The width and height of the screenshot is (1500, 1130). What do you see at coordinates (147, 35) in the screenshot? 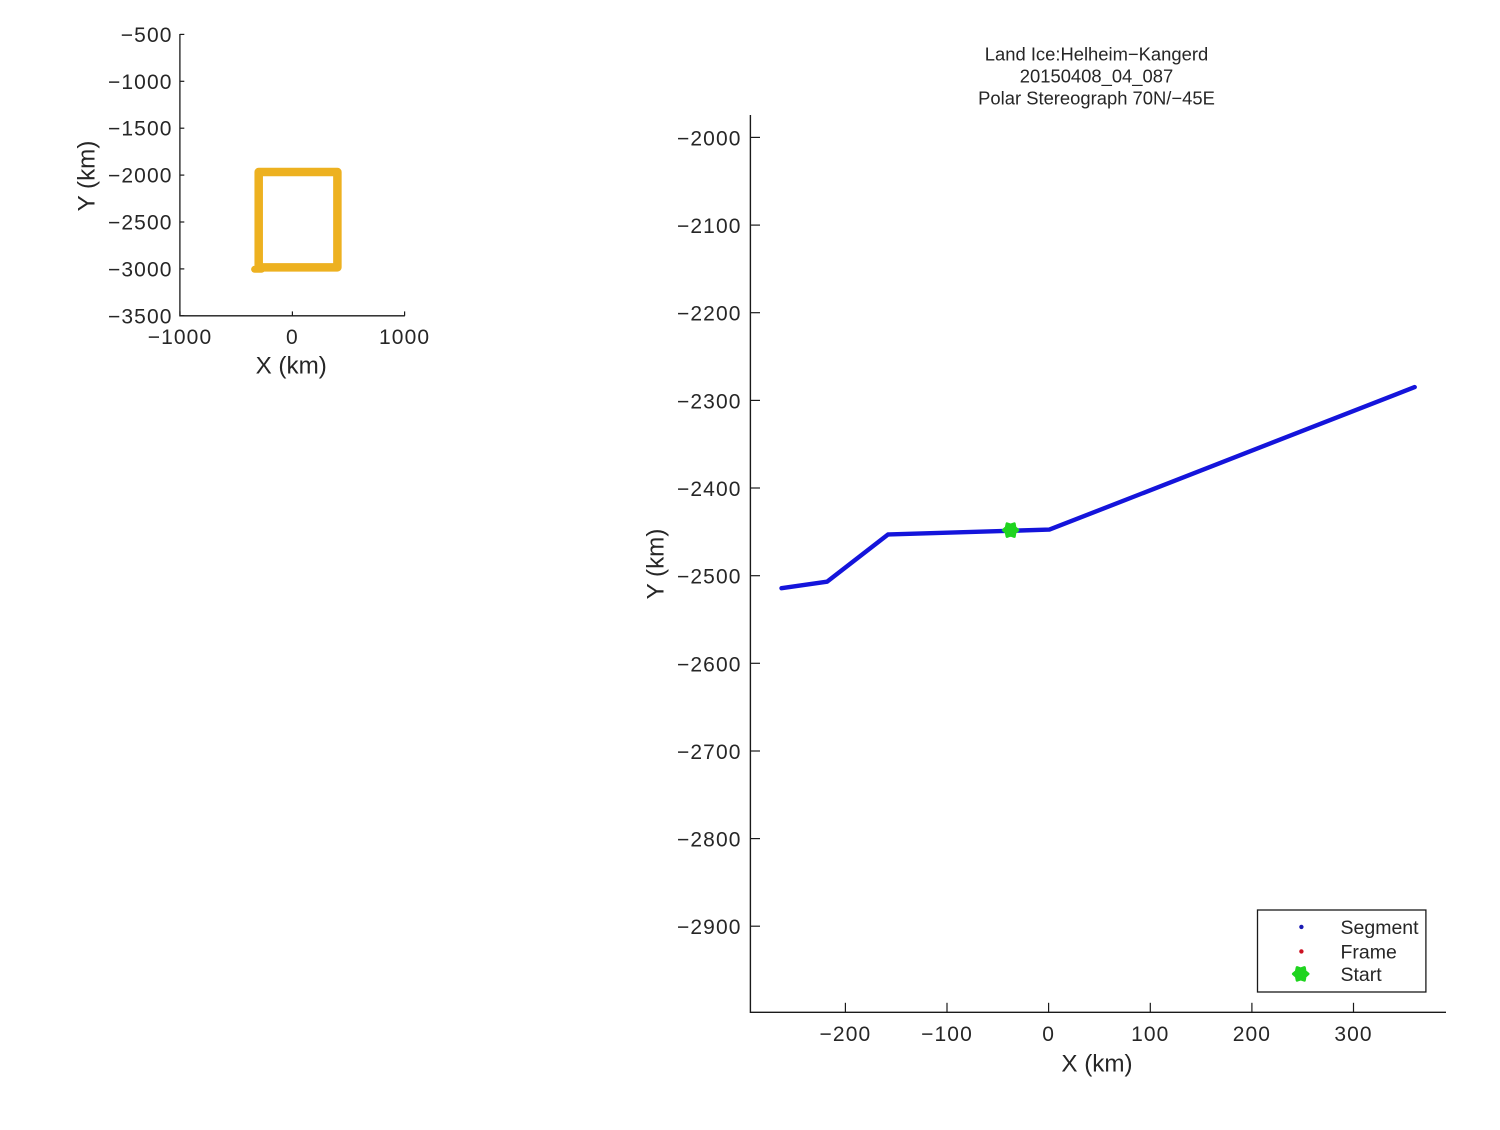
I see `svg-text: −500` at bounding box center [147, 35].